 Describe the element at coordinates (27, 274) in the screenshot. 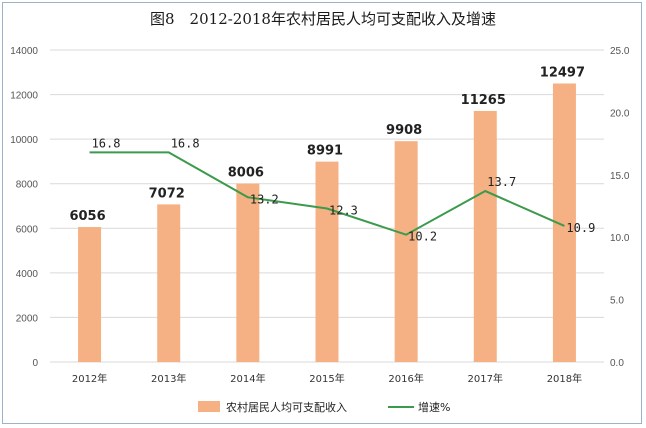

I see `left-tick-label: 4000` at that location.